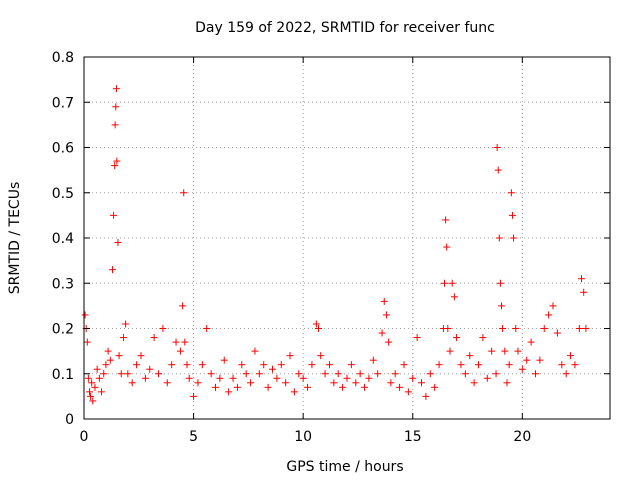 This screenshot has height=480, width=640. What do you see at coordinates (303, 437) in the screenshot?
I see `x-tick-label: 10` at bounding box center [303, 437].